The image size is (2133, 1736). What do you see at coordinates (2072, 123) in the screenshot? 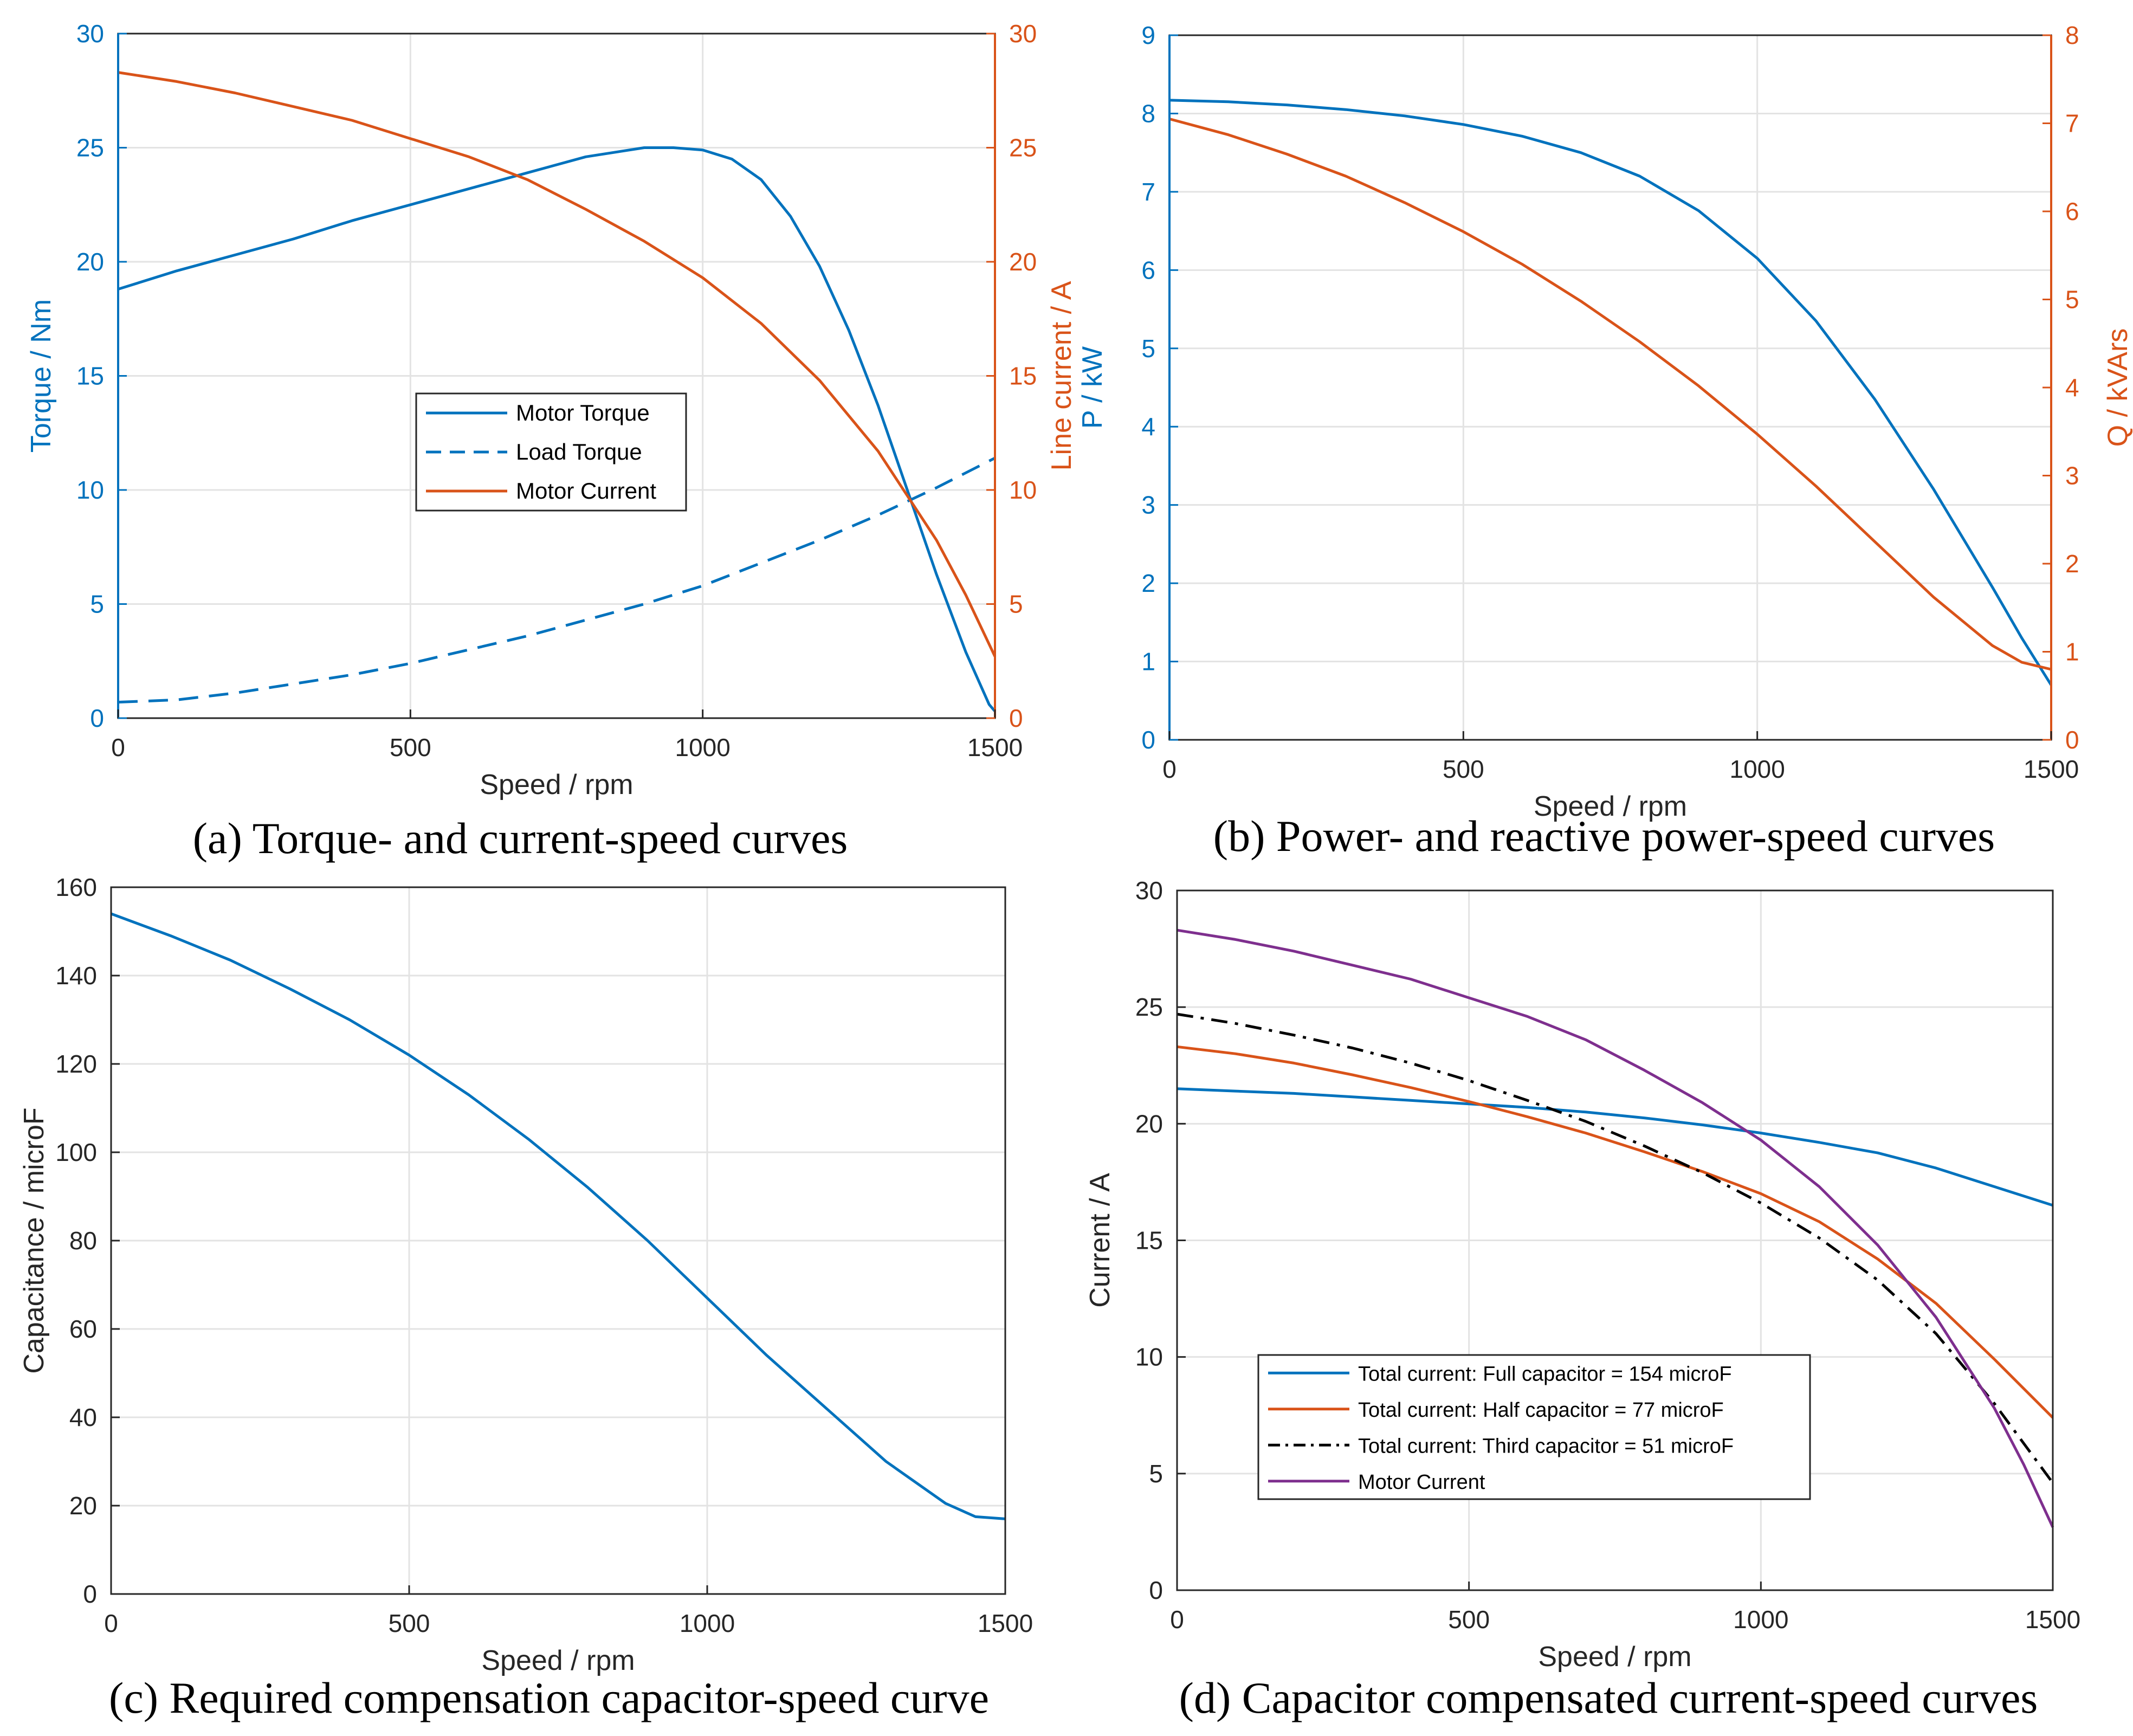
I see `panel-b-ytick-right-label-7: 7` at bounding box center [2072, 123].